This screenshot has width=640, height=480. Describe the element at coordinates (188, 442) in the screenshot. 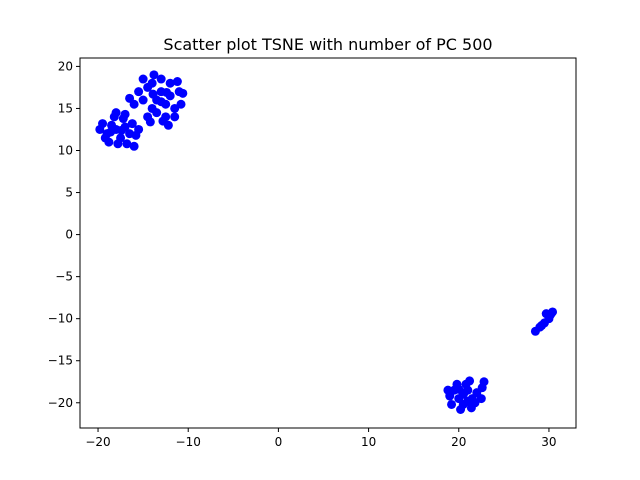

I see `x-tick-label: −10` at that location.